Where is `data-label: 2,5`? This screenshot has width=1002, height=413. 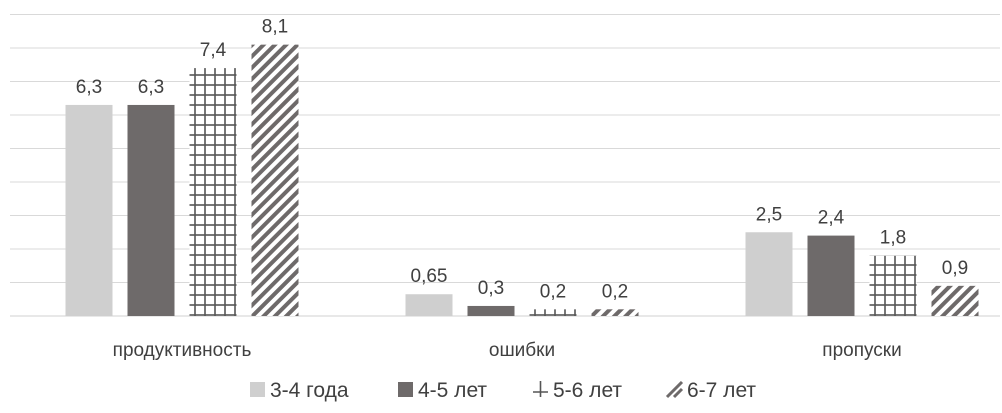 data-label: 2,5 is located at coordinates (769, 214).